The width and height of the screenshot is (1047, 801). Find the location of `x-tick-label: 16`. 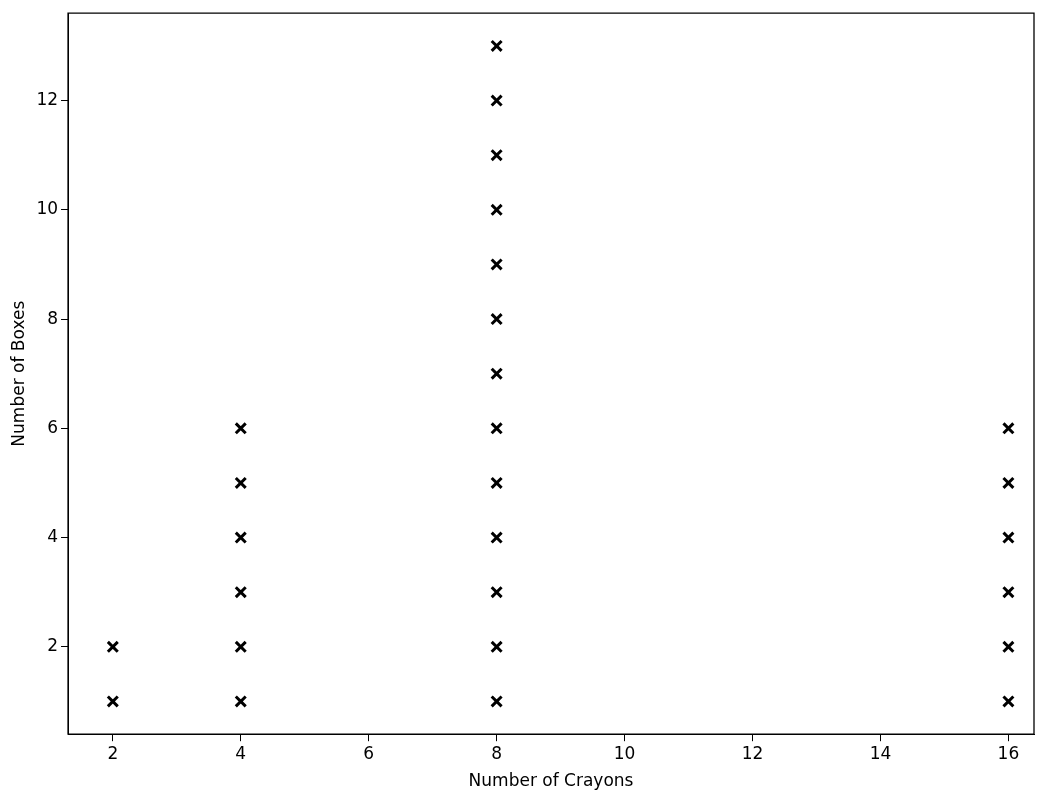

x-tick-label: 16 is located at coordinates (1008, 752).